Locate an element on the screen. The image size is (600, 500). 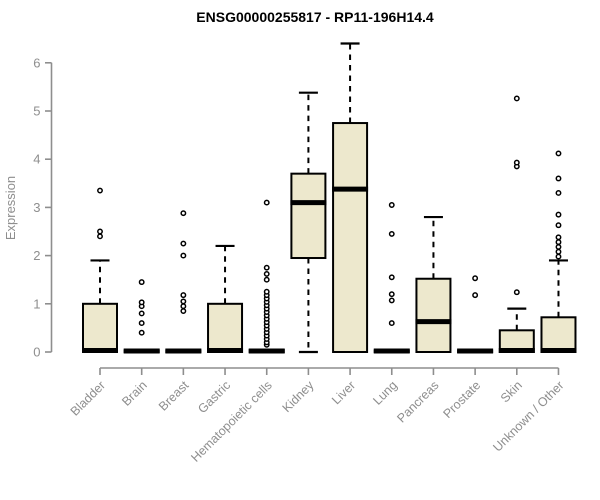
x-category-label: Prostate is located at coordinates (461, 399).